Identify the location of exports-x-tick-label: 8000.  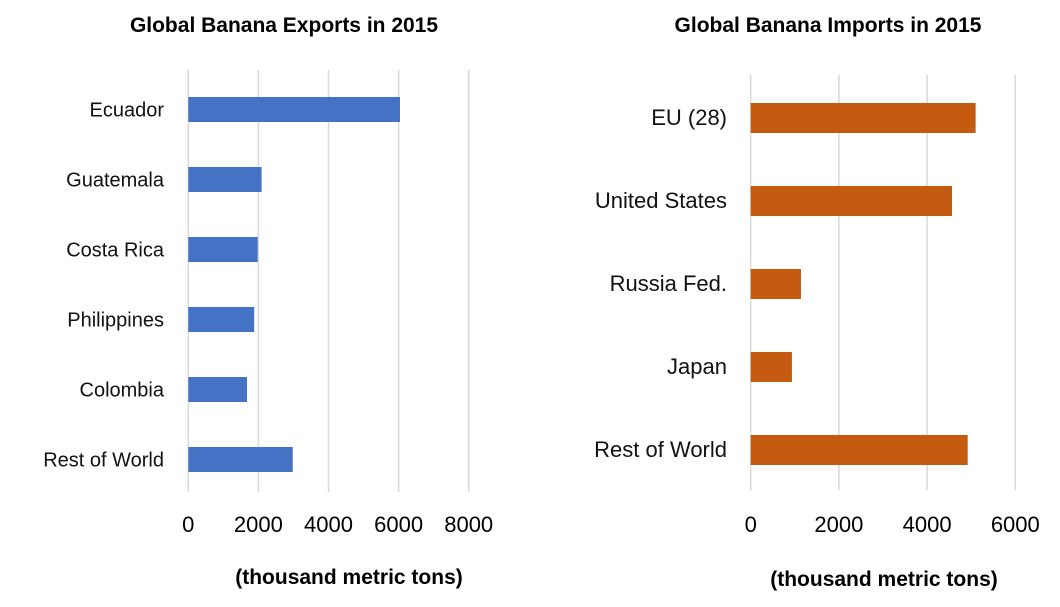
(468, 524).